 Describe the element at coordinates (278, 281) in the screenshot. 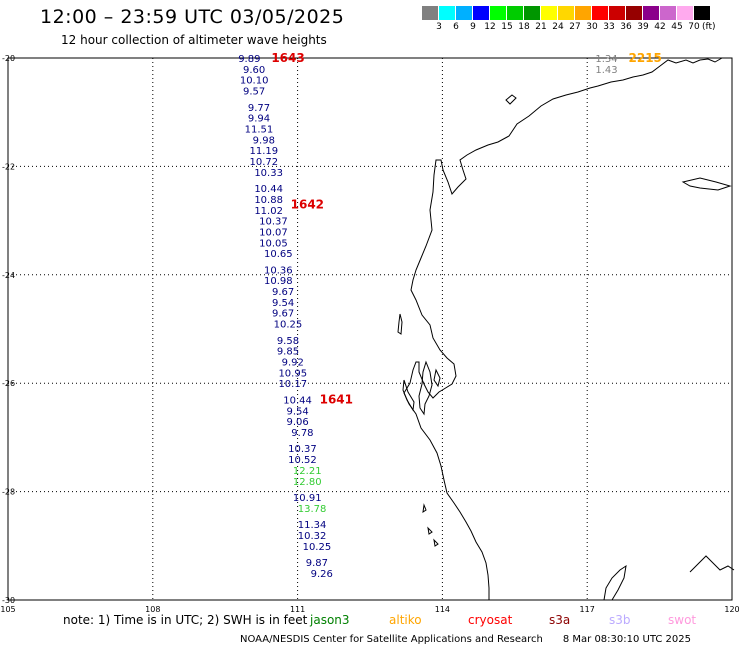

I see `wave-height-value: 10.98` at that location.